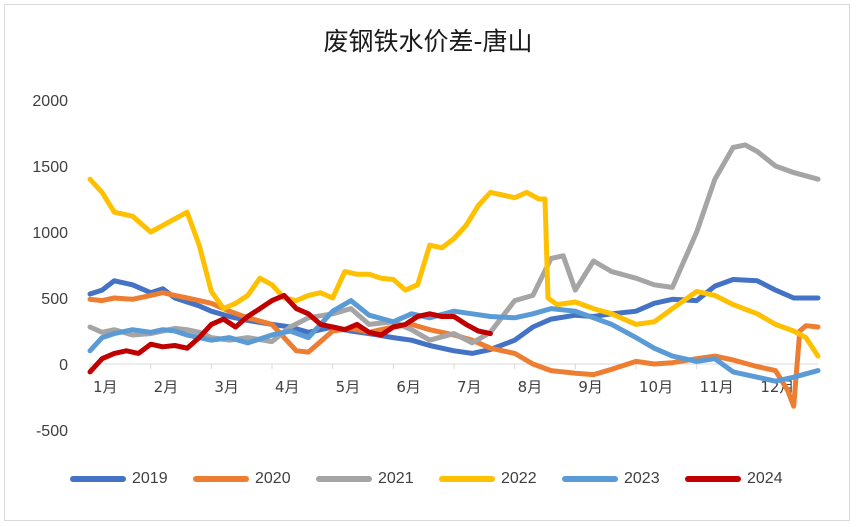  What do you see at coordinates (519, 478) in the screenshot?
I see `legend-label: 2022` at bounding box center [519, 478].